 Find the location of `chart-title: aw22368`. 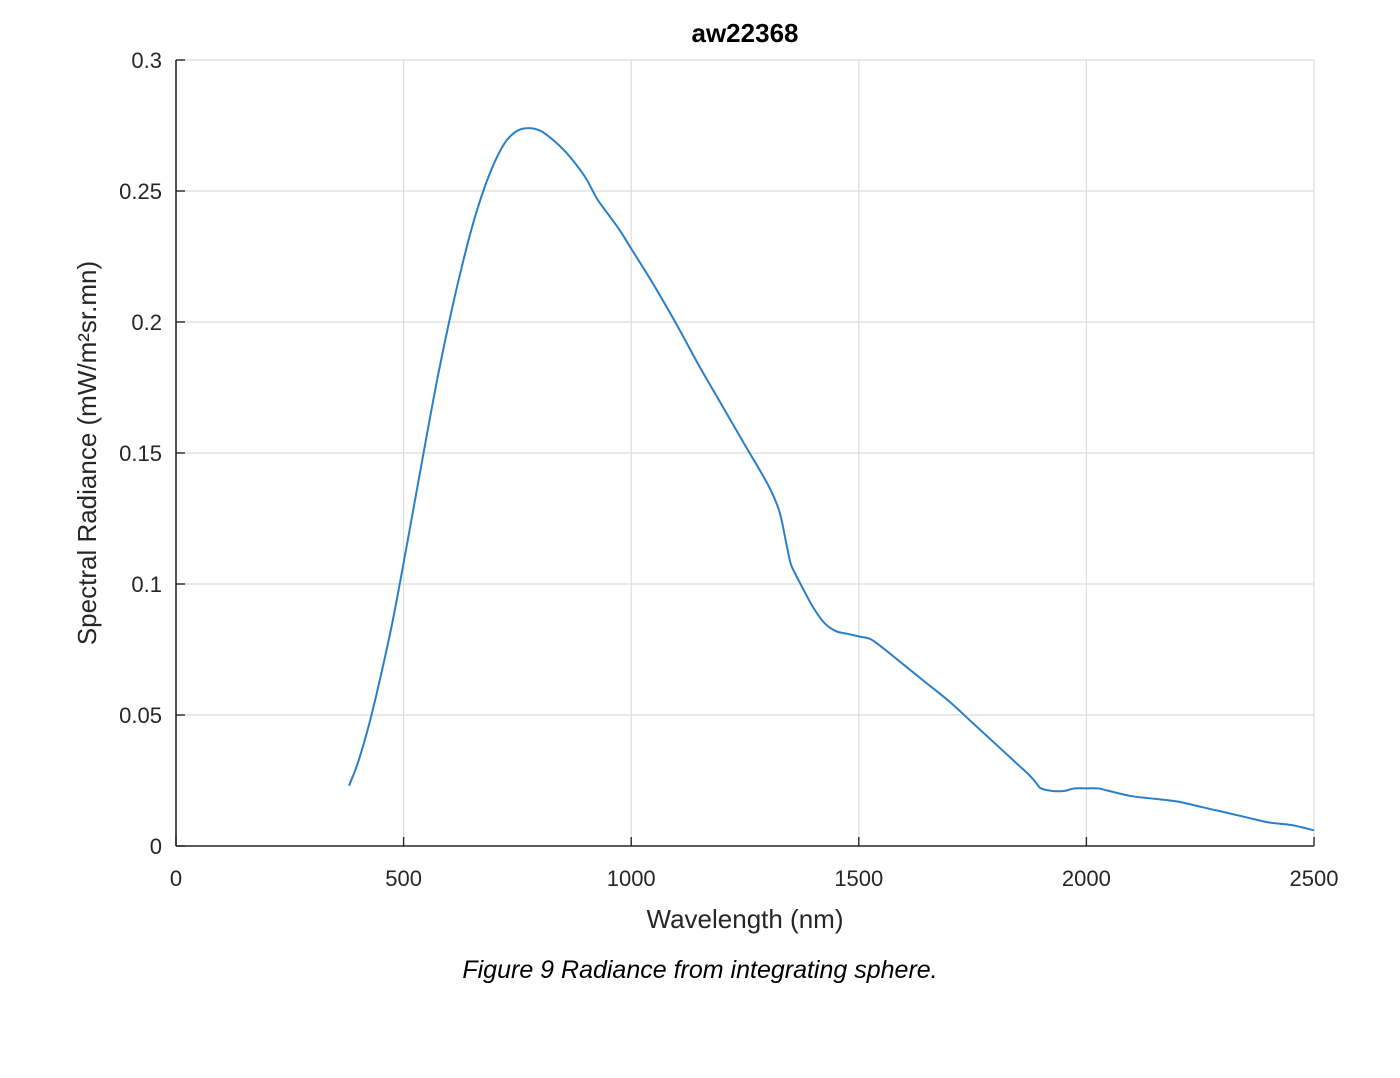

chart-title: aw22368 is located at coordinates (745, 33).